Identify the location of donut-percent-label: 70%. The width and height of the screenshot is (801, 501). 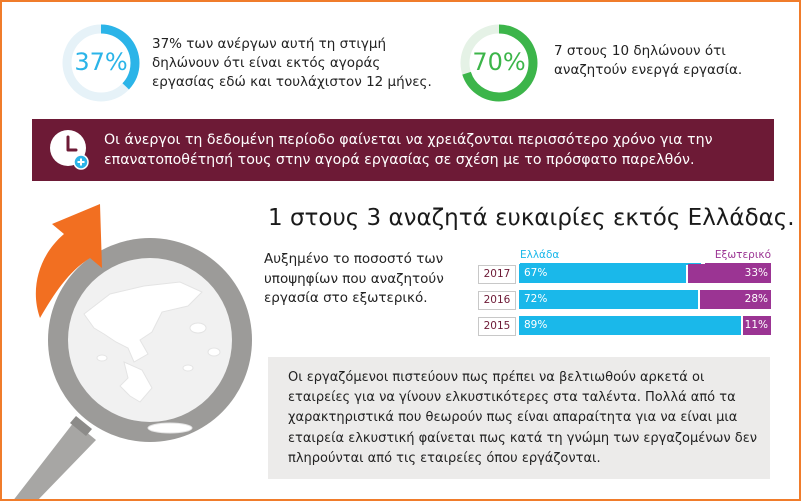
(499, 62).